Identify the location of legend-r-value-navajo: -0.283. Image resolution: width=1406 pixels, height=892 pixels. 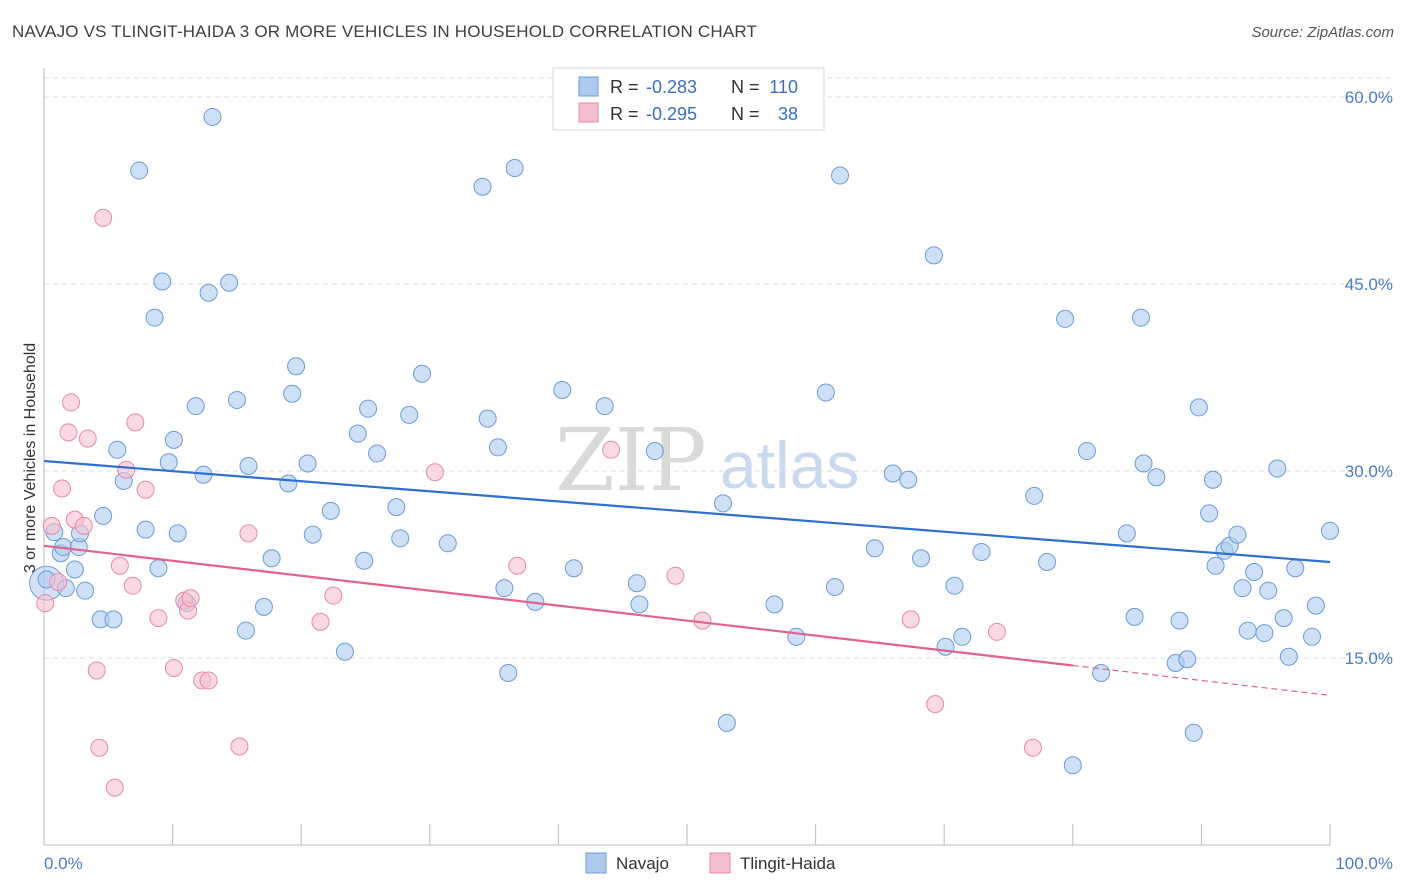
(671, 87).